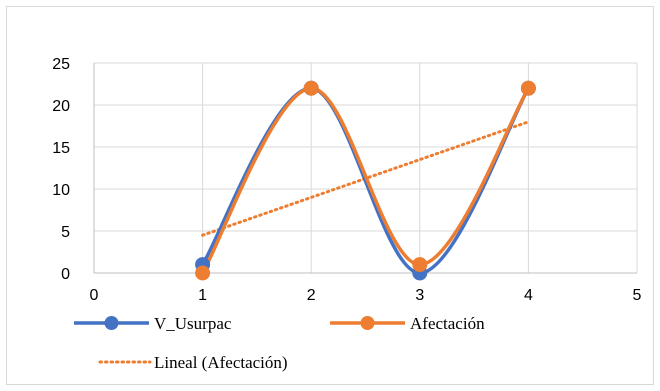 The width and height of the screenshot is (660, 391). I want to click on x-tick-label: 0, so click(94, 295).